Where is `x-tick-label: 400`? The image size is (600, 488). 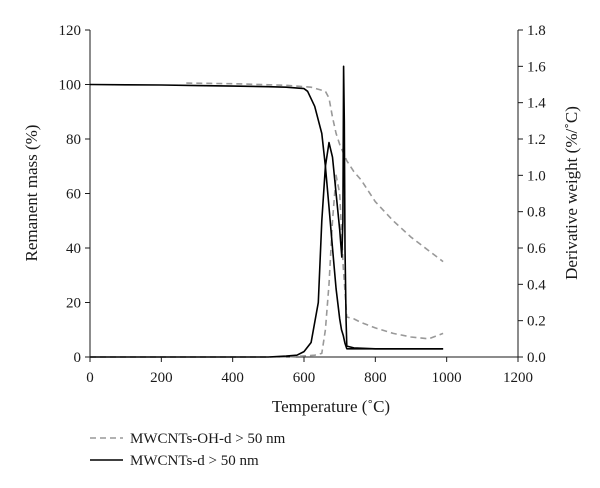 x-tick-label: 400 is located at coordinates (232, 378).